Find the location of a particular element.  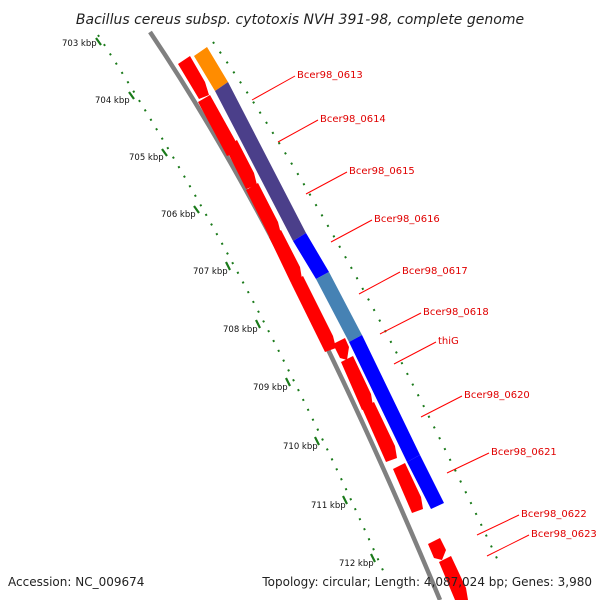

kbp-tick-label: 712 kbp is located at coordinates (356, 564).